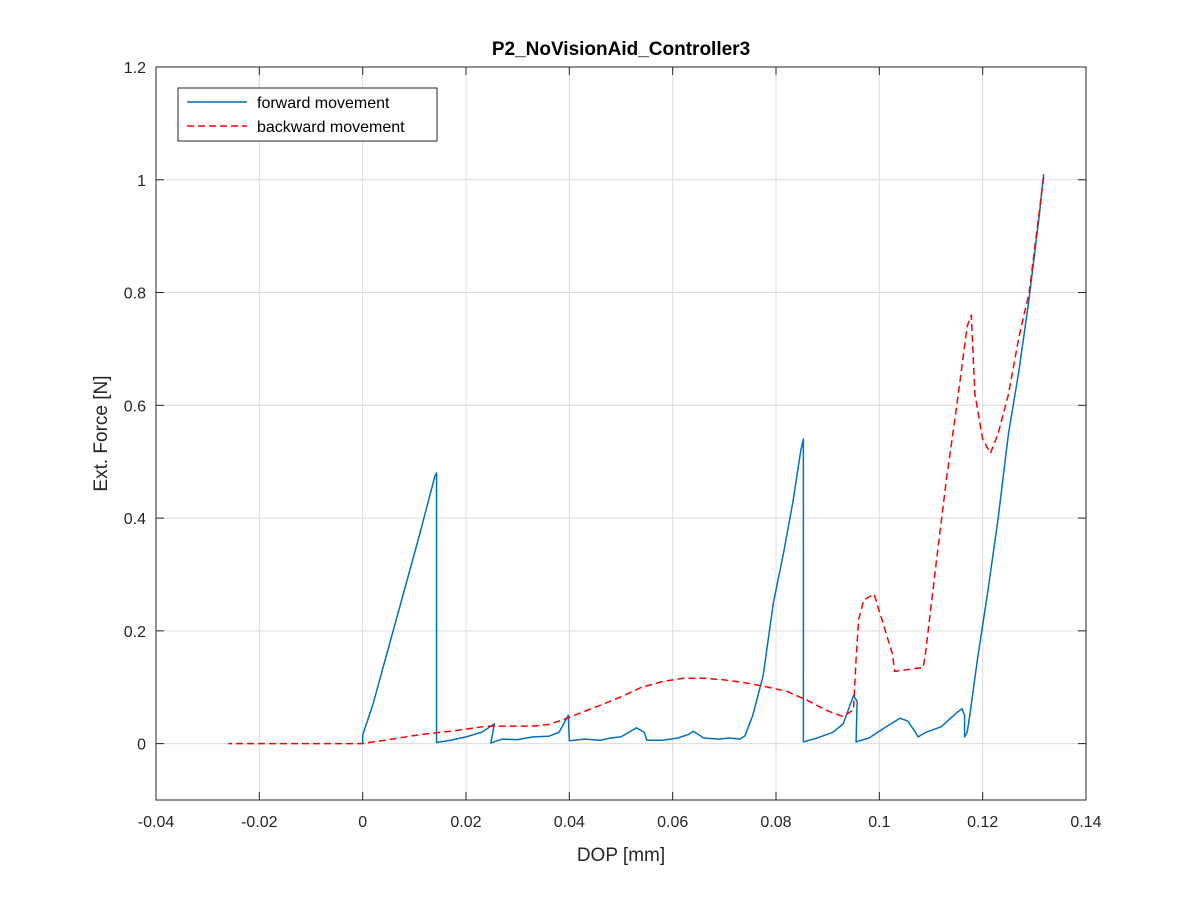 The image size is (1200, 900). What do you see at coordinates (135, 632) in the screenshot?
I see `y-tick-label: 0.2` at bounding box center [135, 632].